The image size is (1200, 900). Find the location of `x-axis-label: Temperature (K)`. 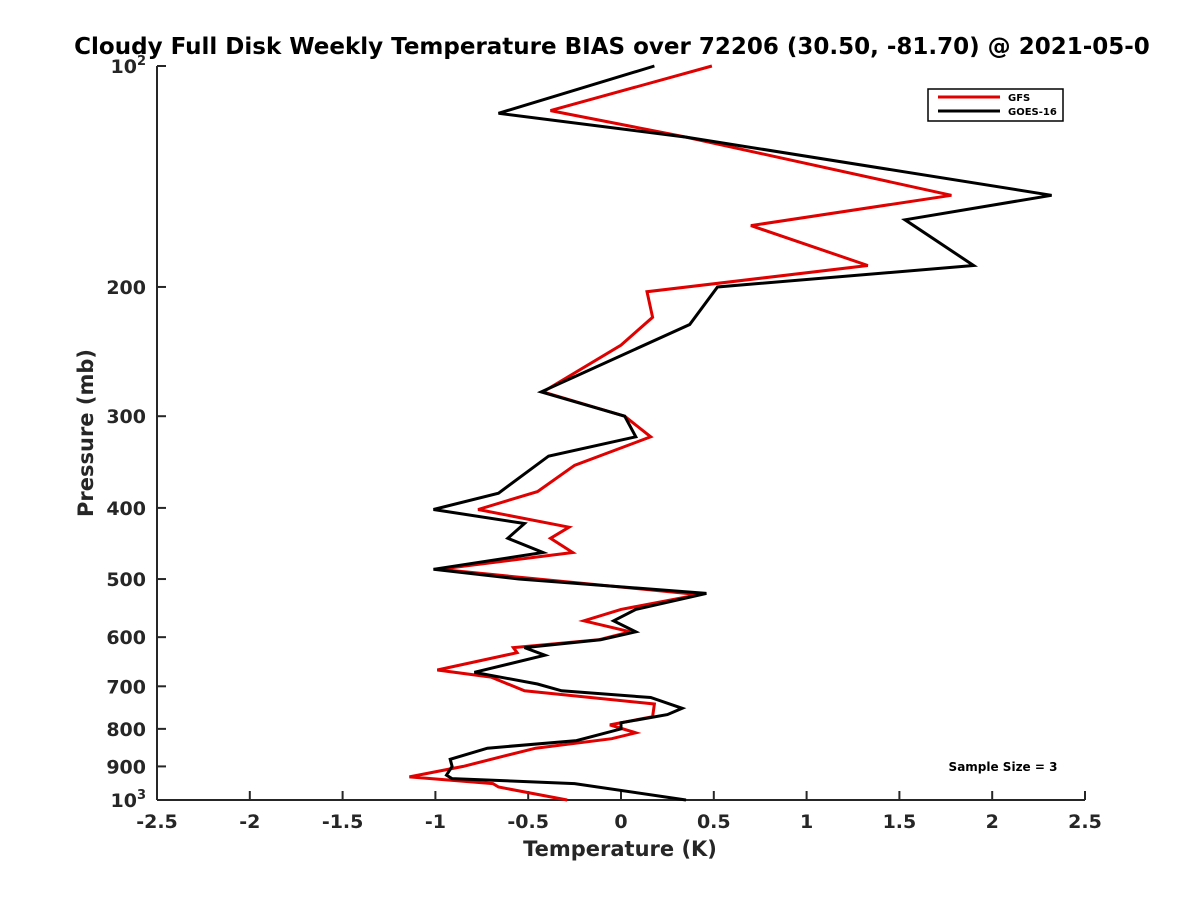

x-axis-label: Temperature (K) is located at coordinates (620, 849).